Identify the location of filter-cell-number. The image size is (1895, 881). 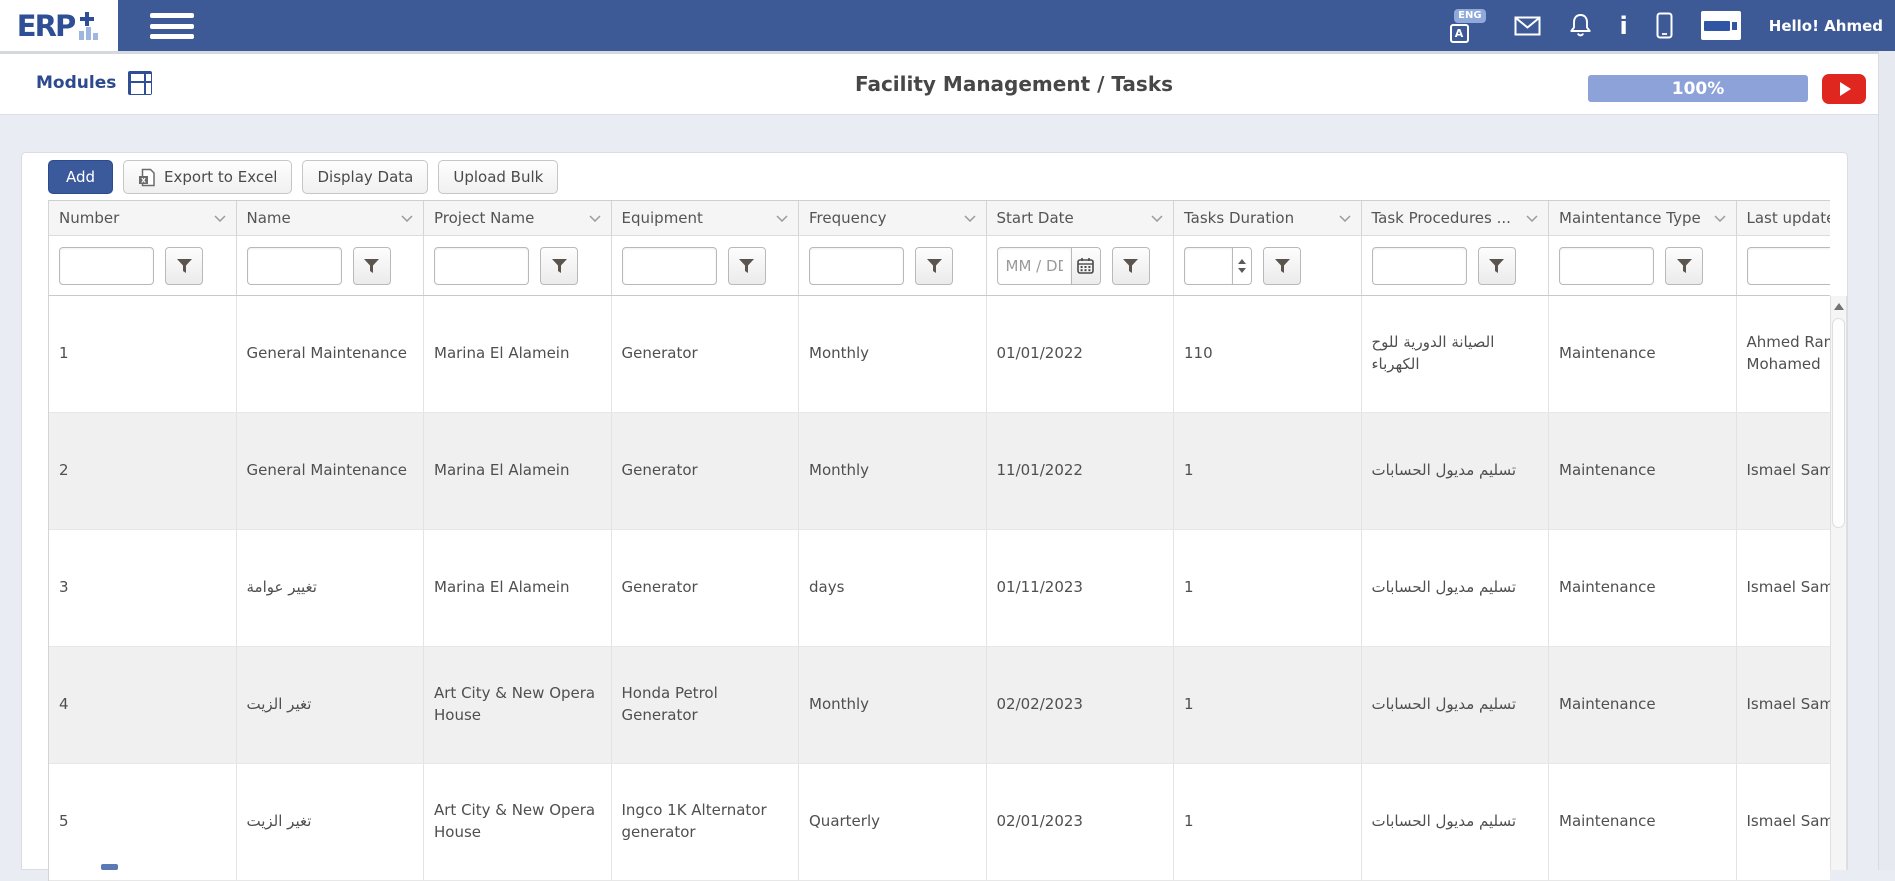
(143, 265).